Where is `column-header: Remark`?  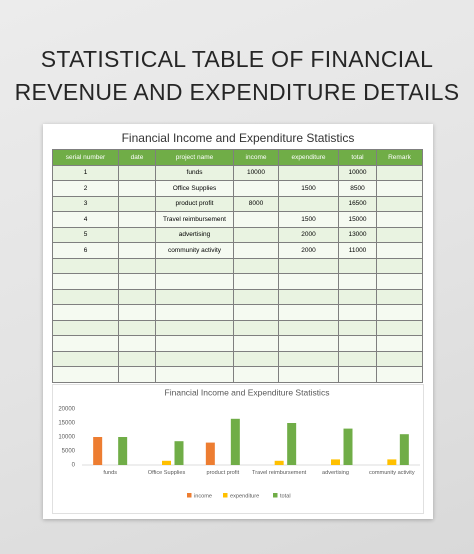 column-header: Remark is located at coordinates (399, 157).